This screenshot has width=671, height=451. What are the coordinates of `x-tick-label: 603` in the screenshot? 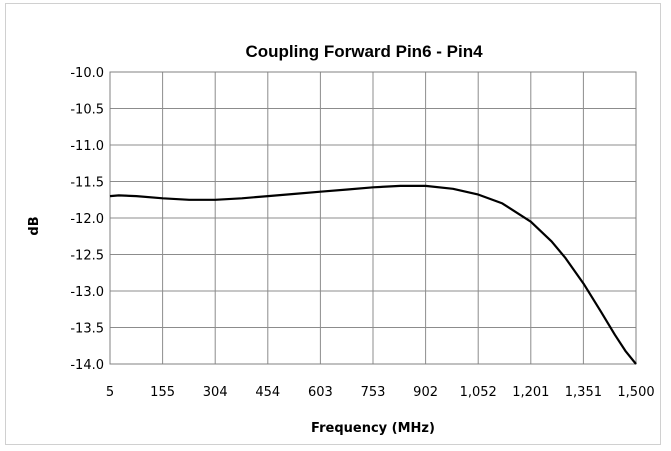 It's located at (320, 392).